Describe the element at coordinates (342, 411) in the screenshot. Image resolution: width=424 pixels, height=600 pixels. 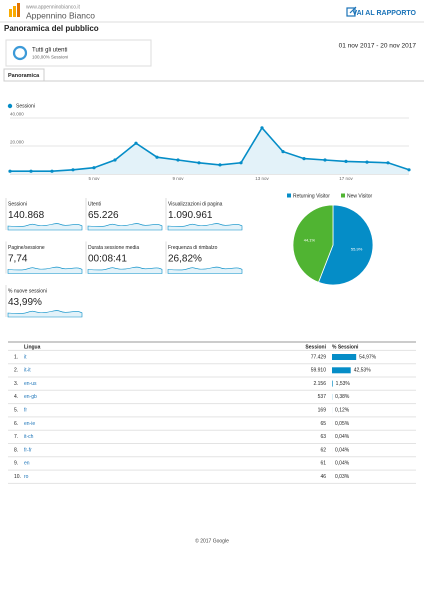
I see `share-label: 0,12%` at that location.